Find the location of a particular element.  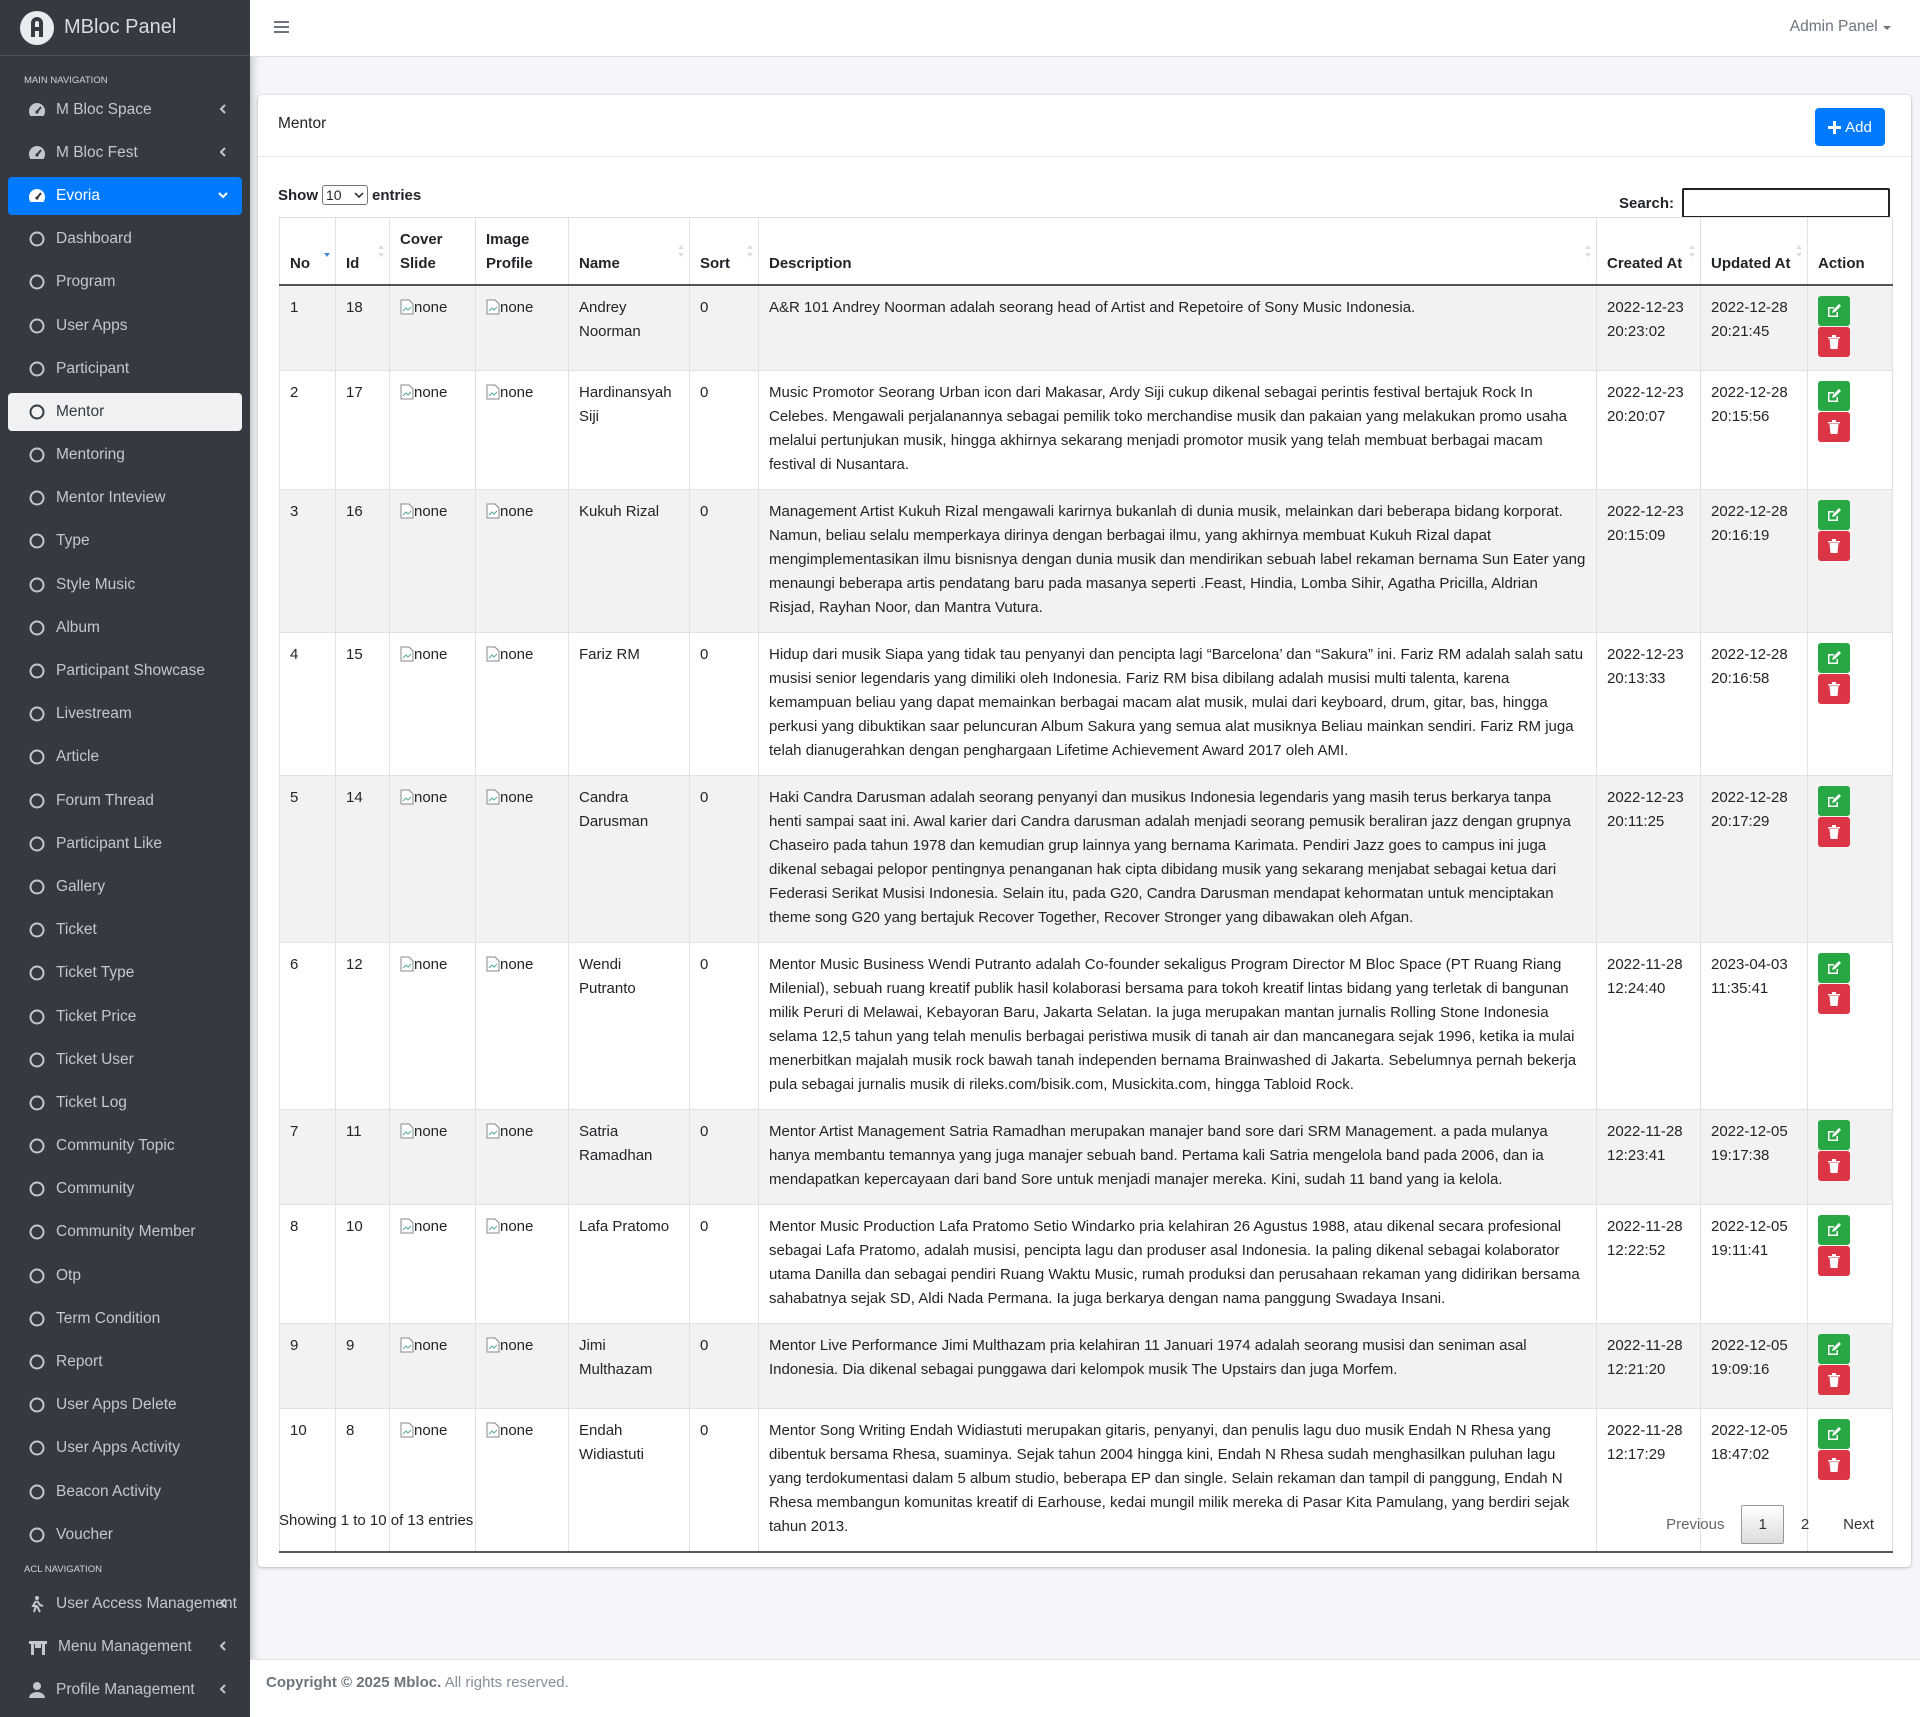

nav-item: Otp is located at coordinates (125, 1275).